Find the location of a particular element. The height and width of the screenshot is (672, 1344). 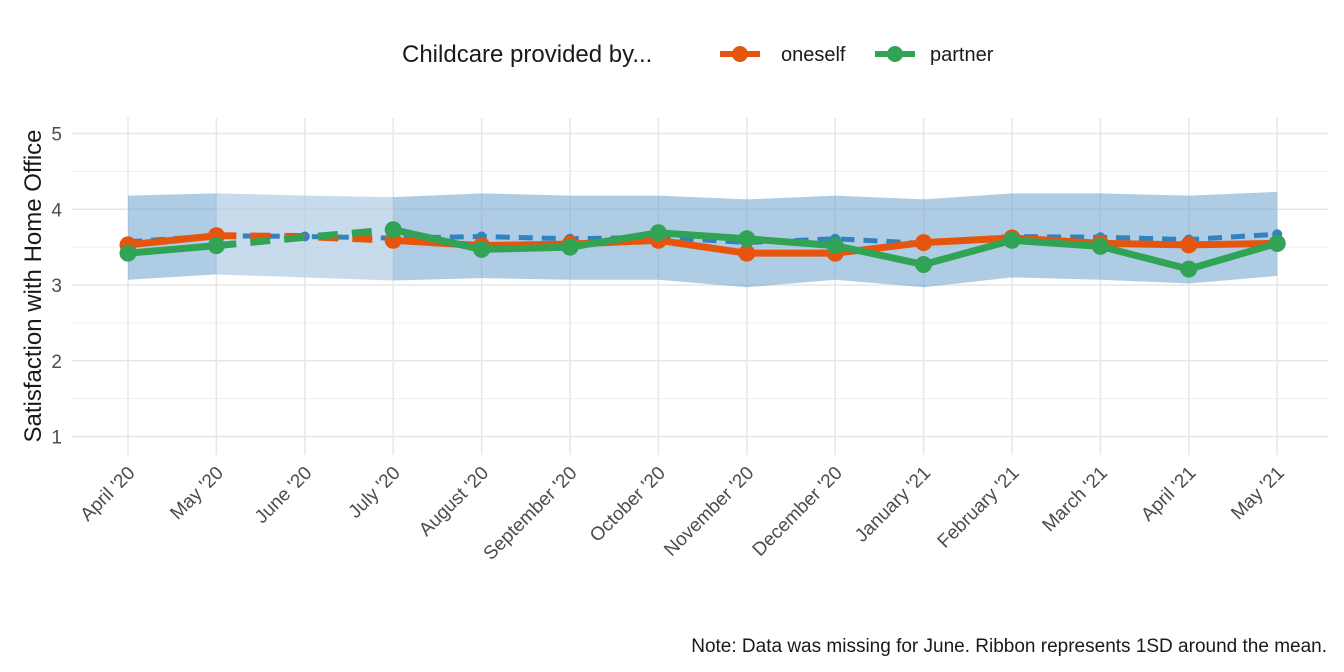

ribbon-1sd is located at coordinates (703, 239).